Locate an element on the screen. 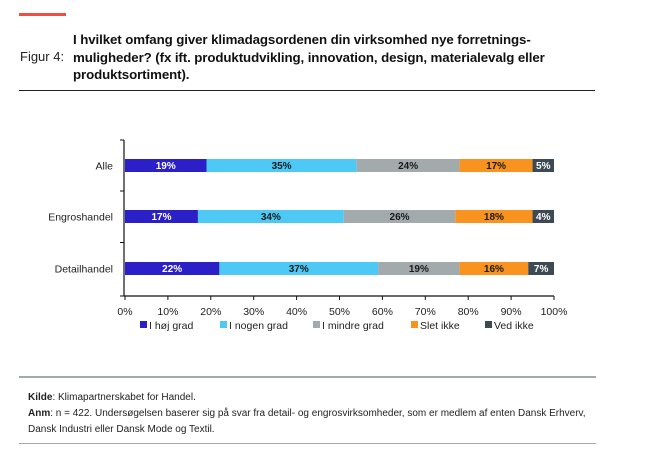 The image size is (657, 455). x-tick-label: 10% is located at coordinates (167, 312).